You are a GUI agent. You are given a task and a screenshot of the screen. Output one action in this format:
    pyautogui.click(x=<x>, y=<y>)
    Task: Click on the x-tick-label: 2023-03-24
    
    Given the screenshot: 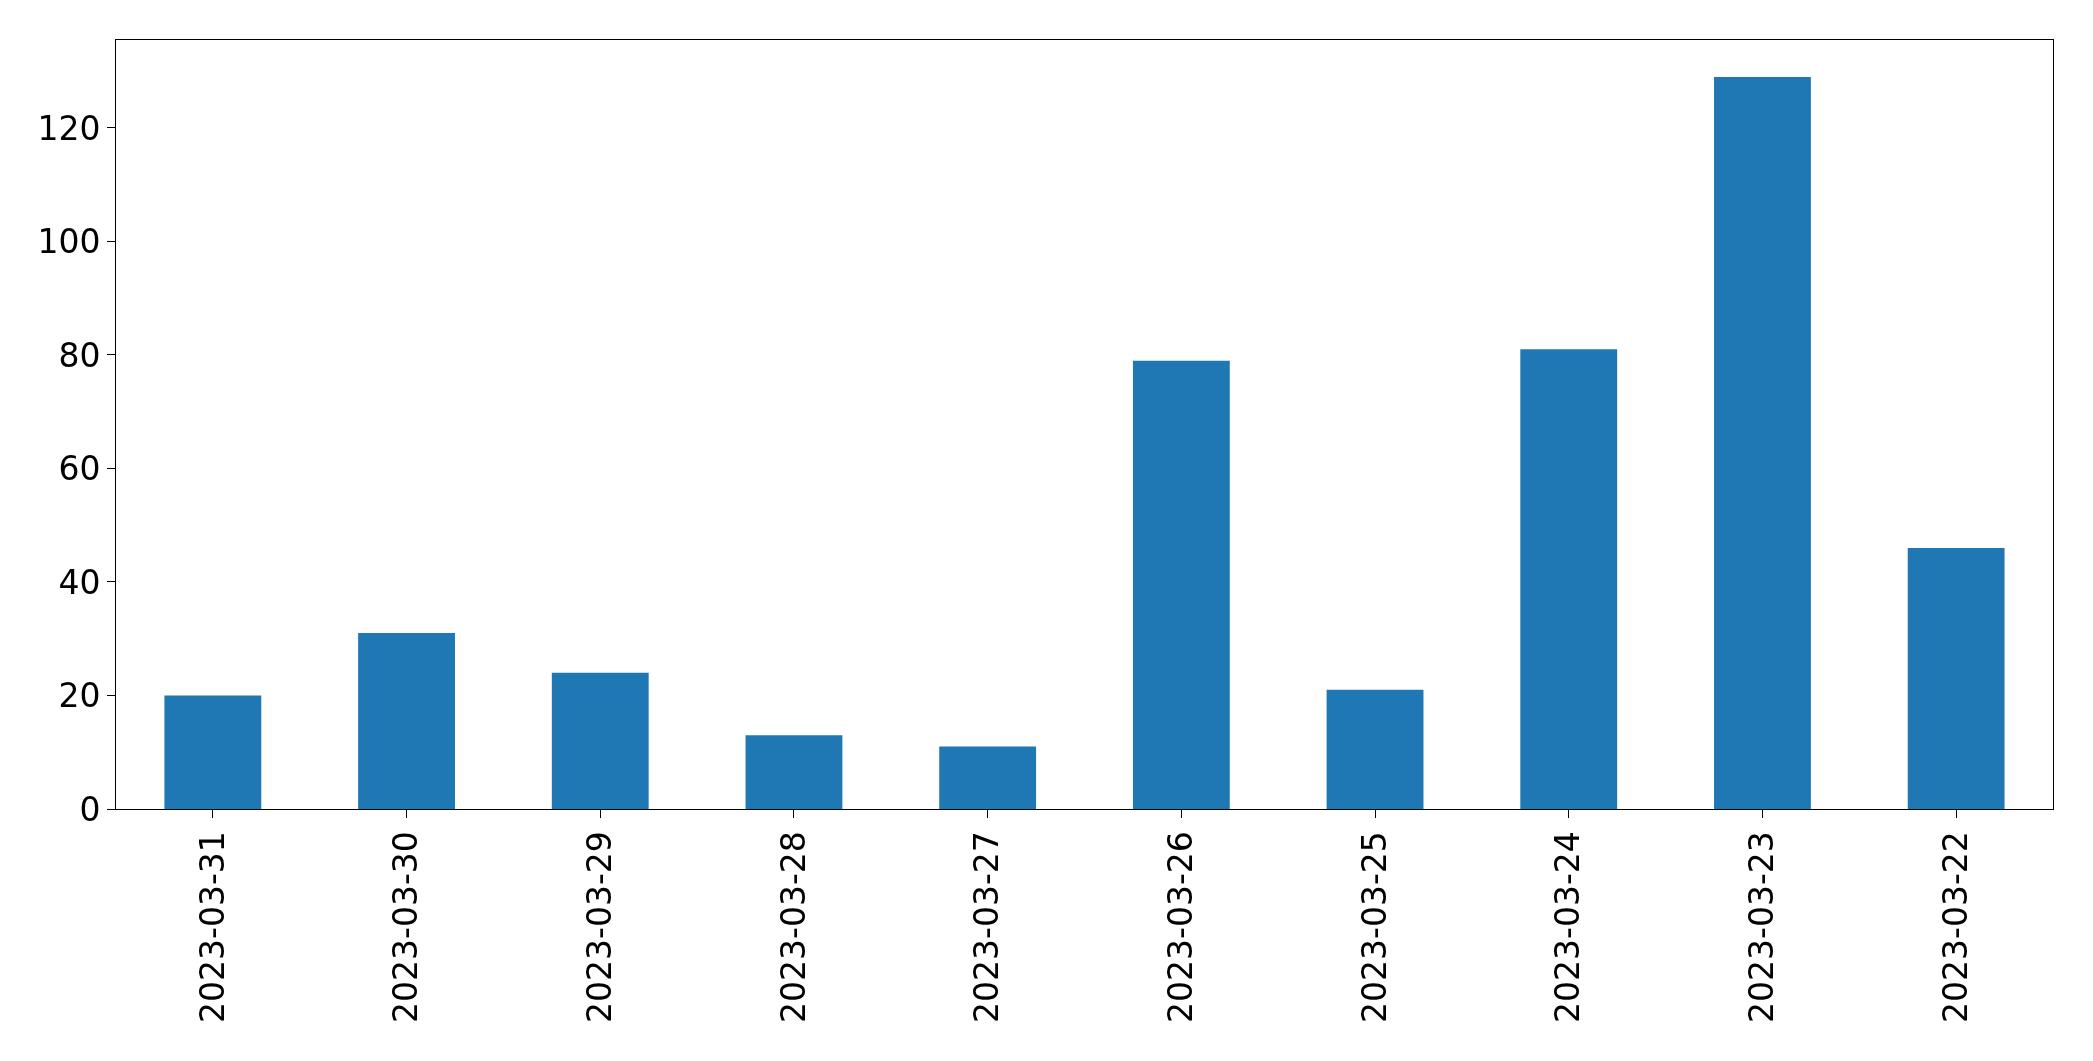 What is the action you would take?
    pyautogui.click(x=1568, y=927)
    